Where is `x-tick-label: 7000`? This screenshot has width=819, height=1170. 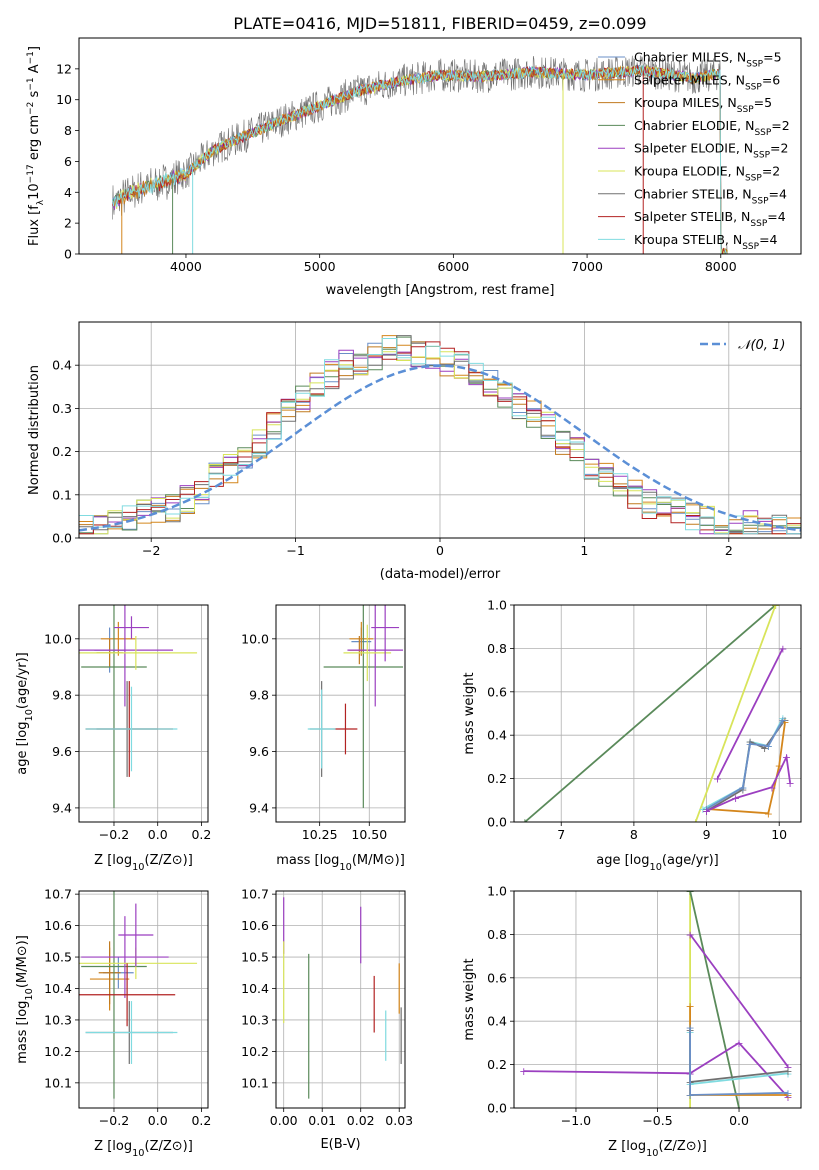
x-tick-label: 7000 is located at coordinates (587, 266).